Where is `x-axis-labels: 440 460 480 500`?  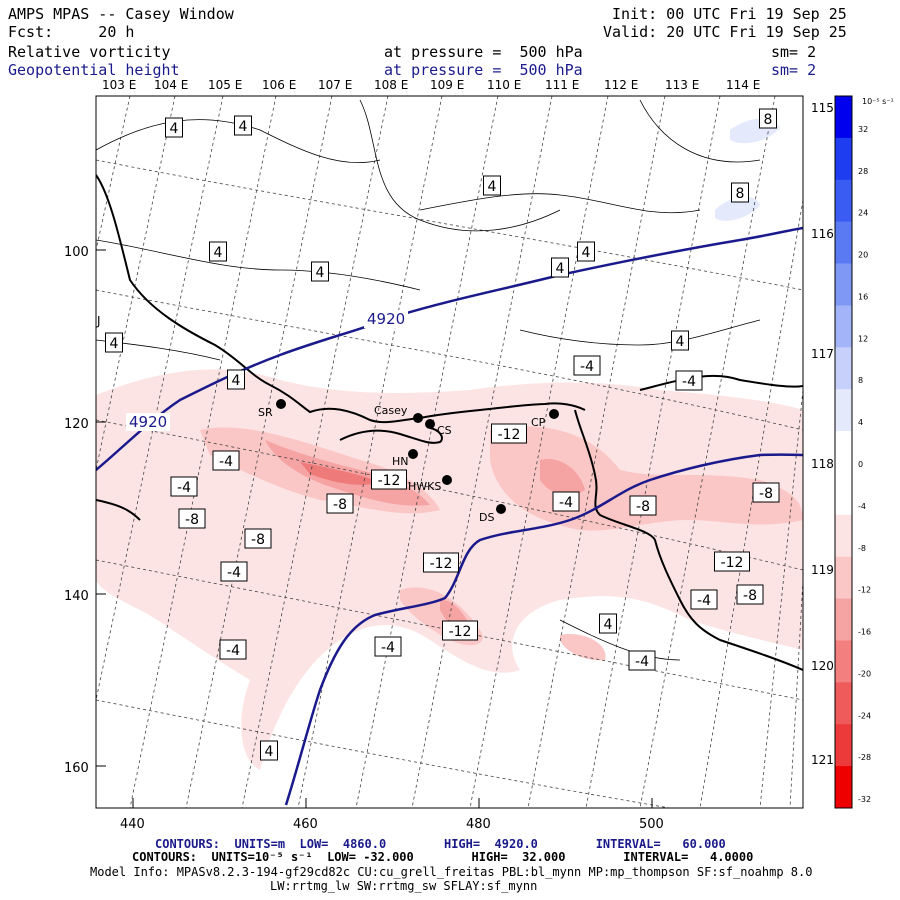
x-axis-labels: 440 460 480 500 is located at coordinates (392, 824).